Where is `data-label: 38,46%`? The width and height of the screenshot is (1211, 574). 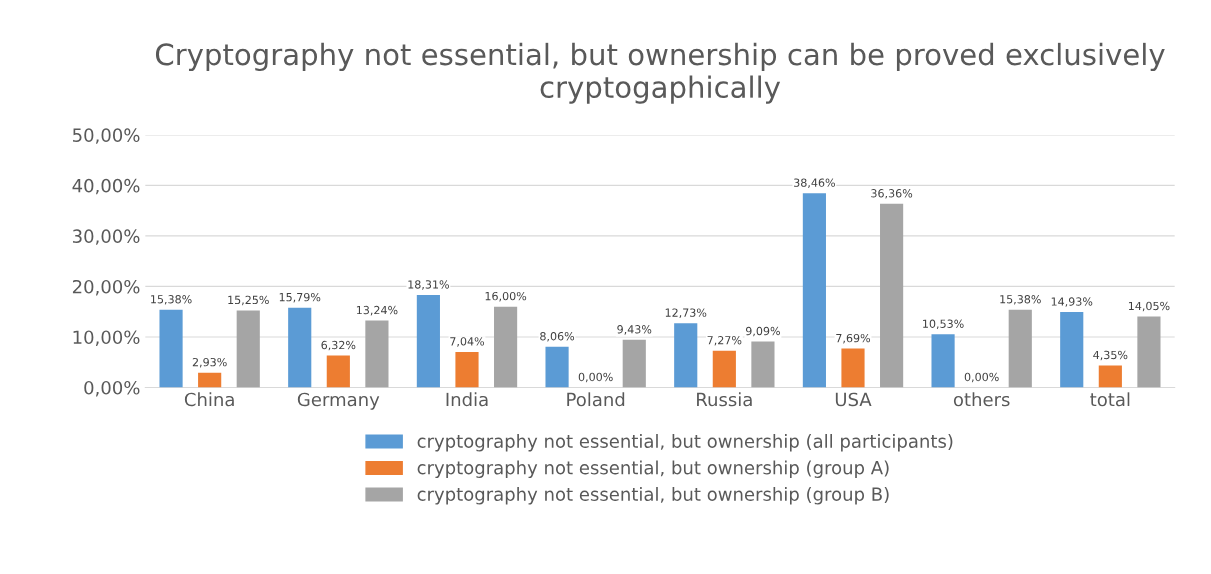
data-label: 38,46% is located at coordinates (814, 183).